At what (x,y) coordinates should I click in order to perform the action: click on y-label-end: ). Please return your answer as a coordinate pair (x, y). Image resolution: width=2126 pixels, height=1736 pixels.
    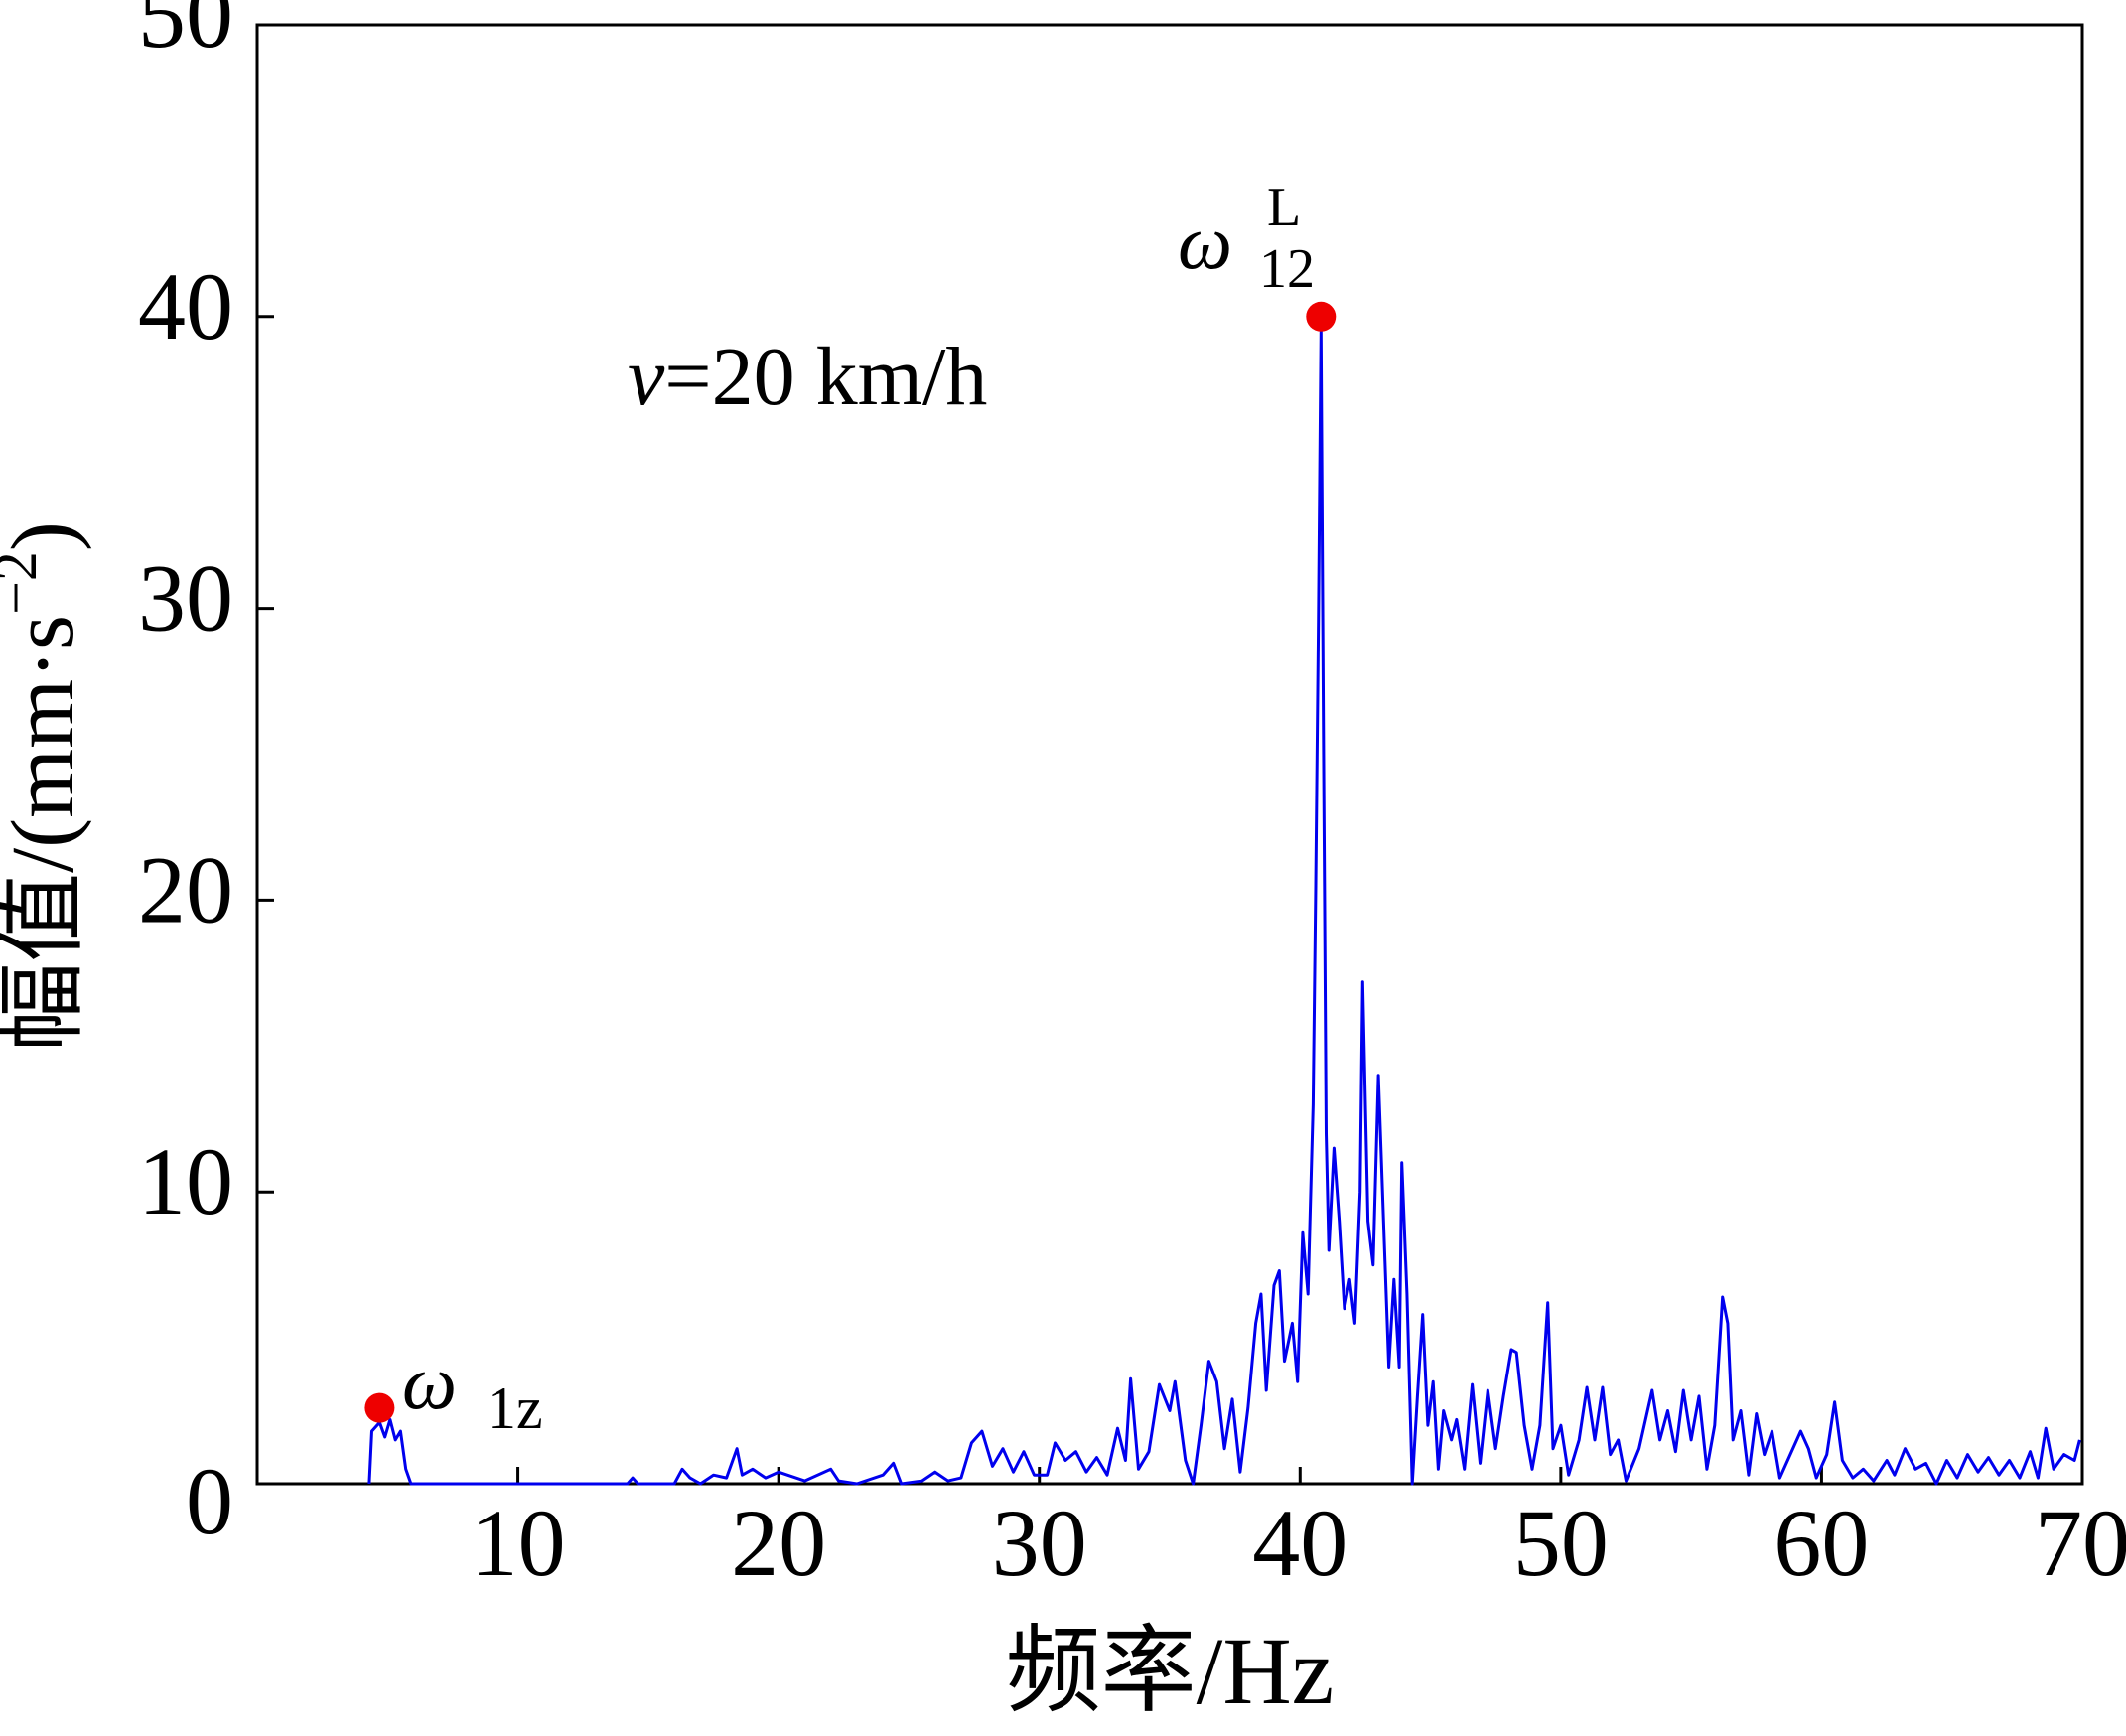
    Looking at the image, I should click on (46, 536).